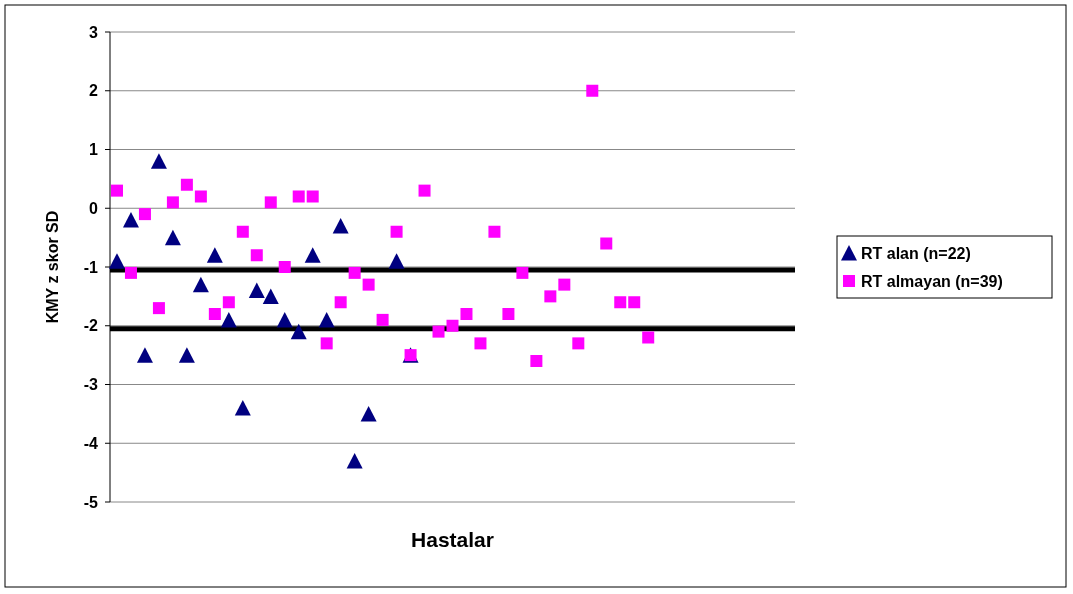 The height and width of the screenshot is (594, 1073). What do you see at coordinates (91, 385) in the screenshot?
I see `y-tick-label: -3` at bounding box center [91, 385].